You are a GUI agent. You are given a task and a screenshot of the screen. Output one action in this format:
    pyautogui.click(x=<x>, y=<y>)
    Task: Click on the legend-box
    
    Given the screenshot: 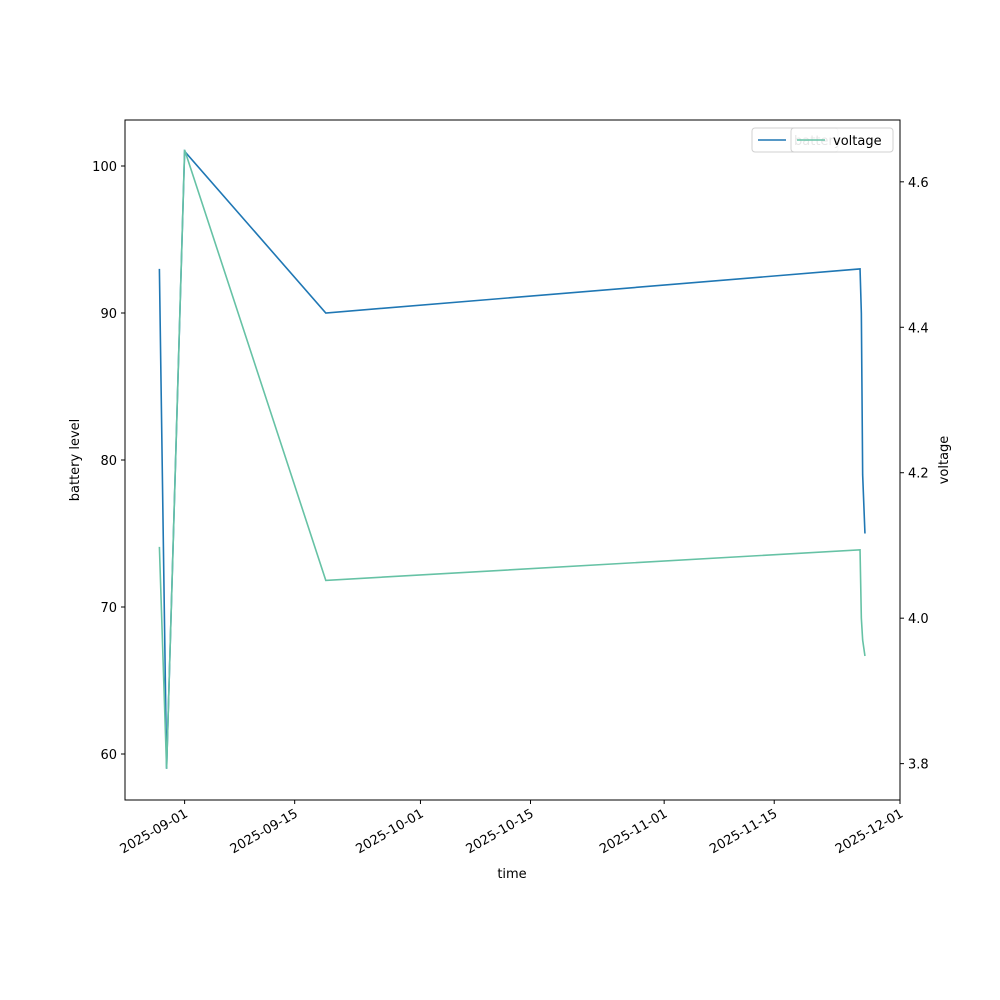 What is the action you would take?
    pyautogui.click(x=842, y=140)
    